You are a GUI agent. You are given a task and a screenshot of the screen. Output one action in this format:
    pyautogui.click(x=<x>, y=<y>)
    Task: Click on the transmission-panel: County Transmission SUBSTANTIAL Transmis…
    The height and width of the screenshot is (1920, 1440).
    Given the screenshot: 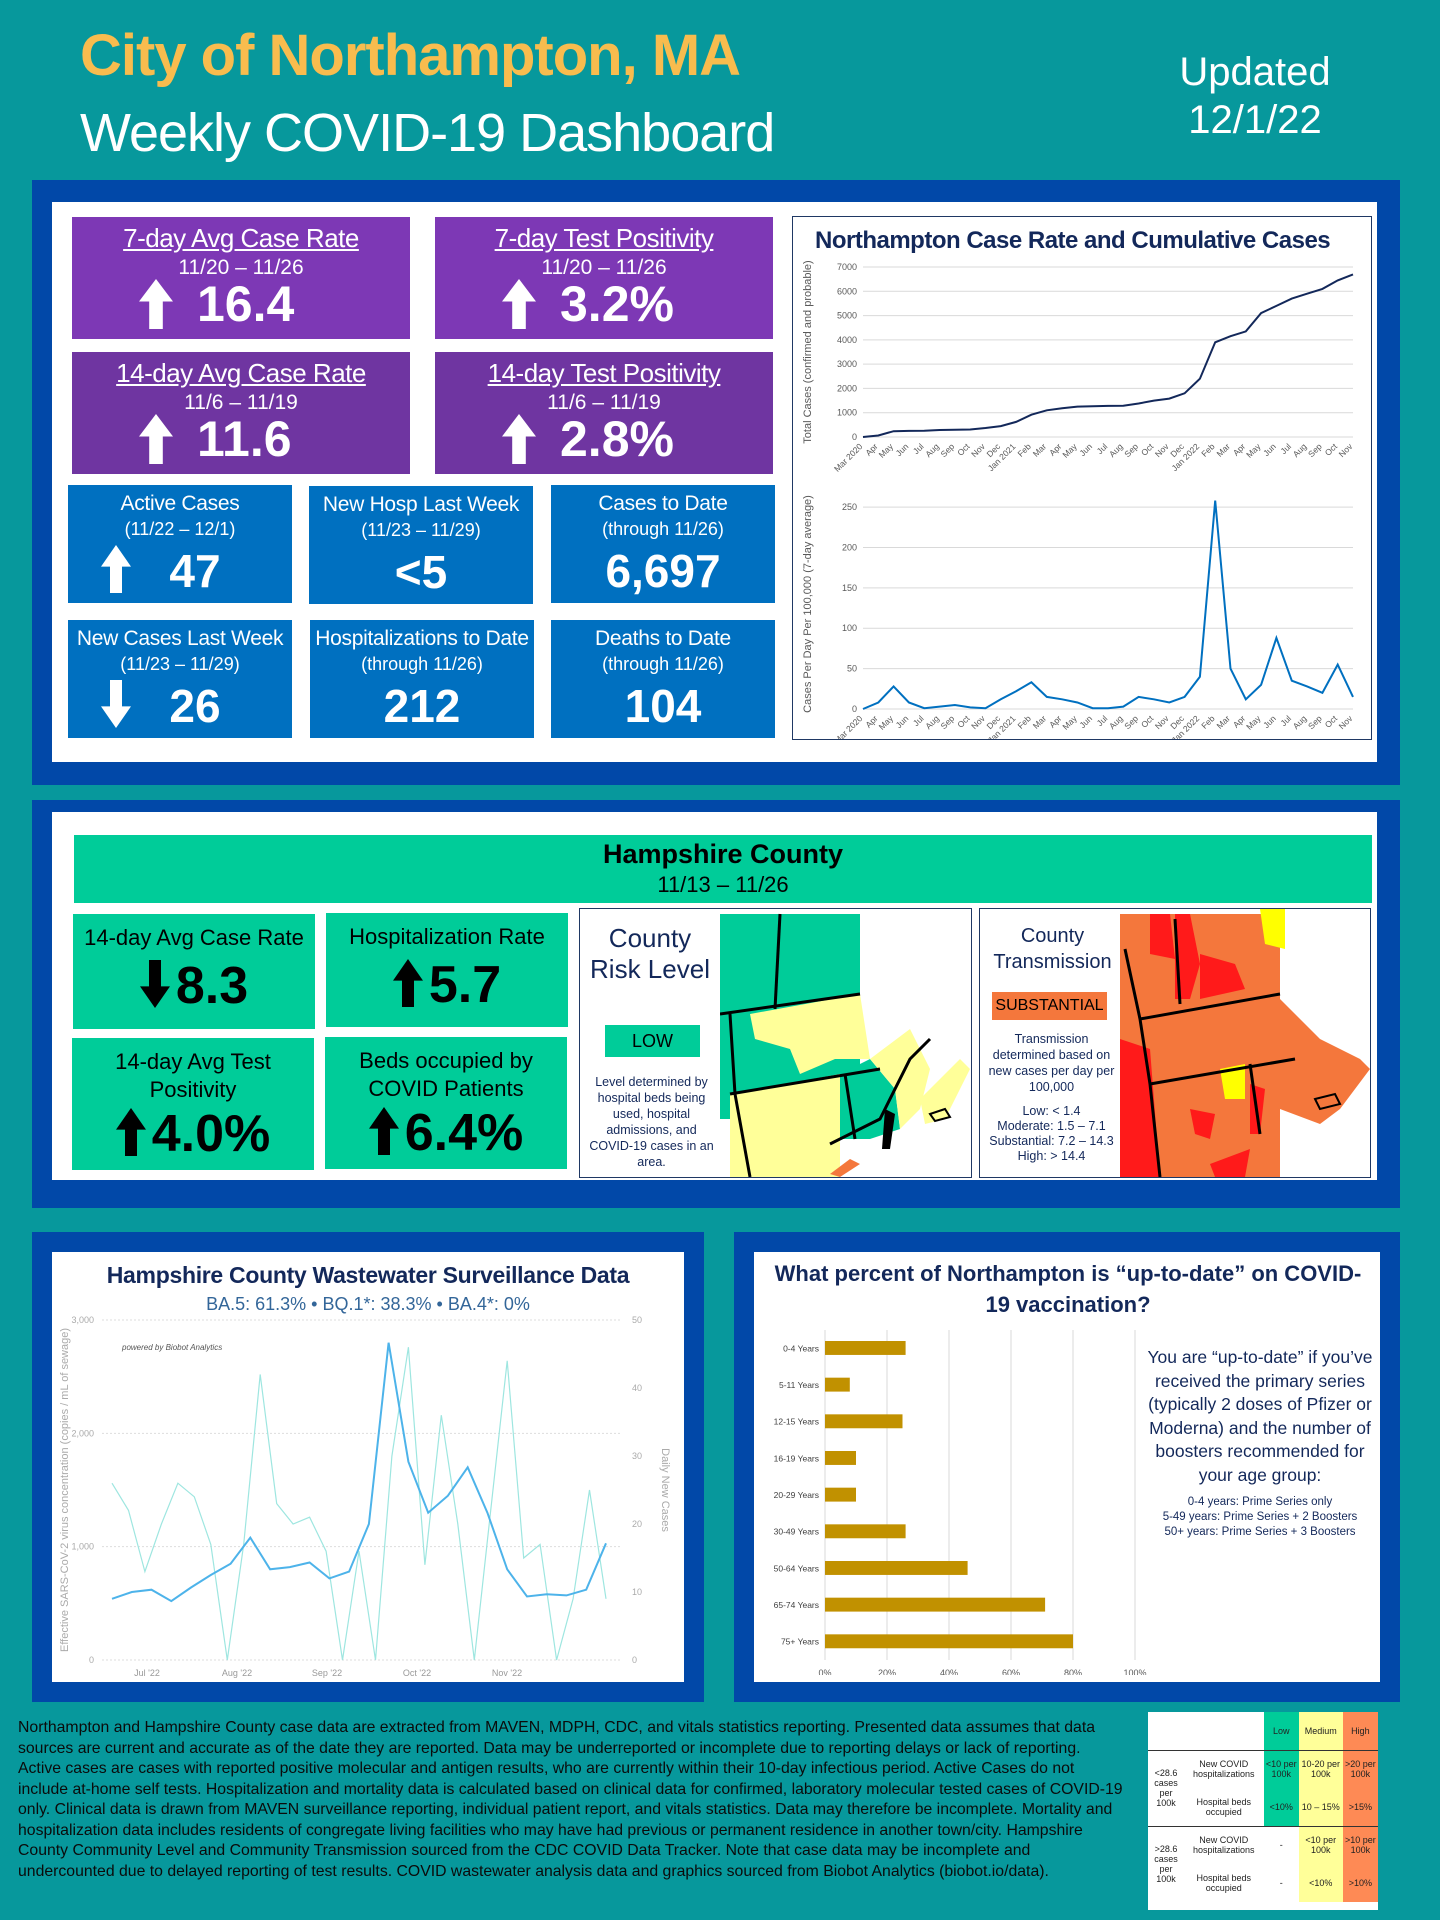 What is the action you would take?
    pyautogui.click(x=1175, y=1043)
    